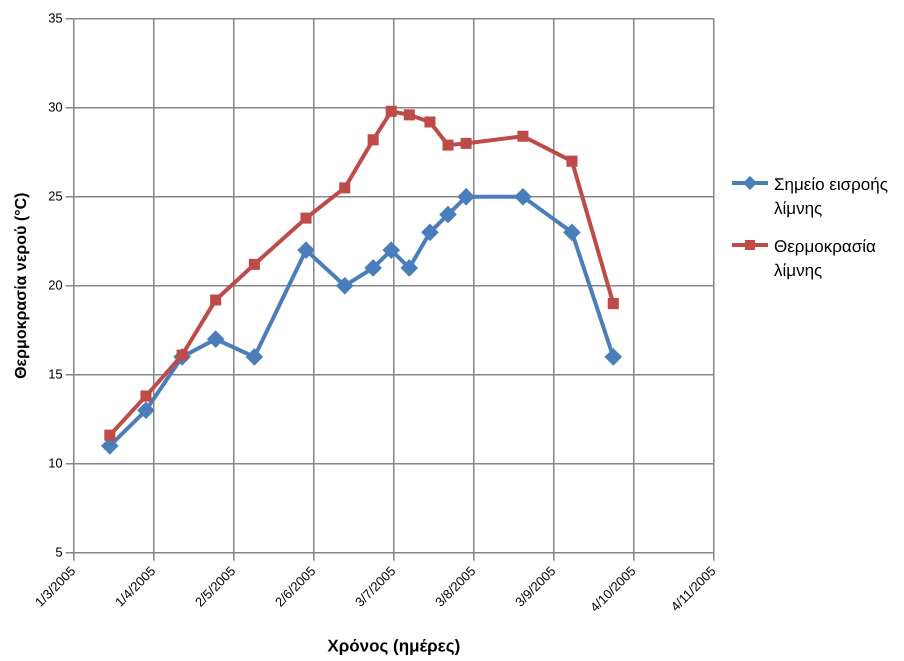 This screenshot has height=661, width=904. I want to click on x-axis-title: Χρόνος (ημέρες), so click(393, 646).